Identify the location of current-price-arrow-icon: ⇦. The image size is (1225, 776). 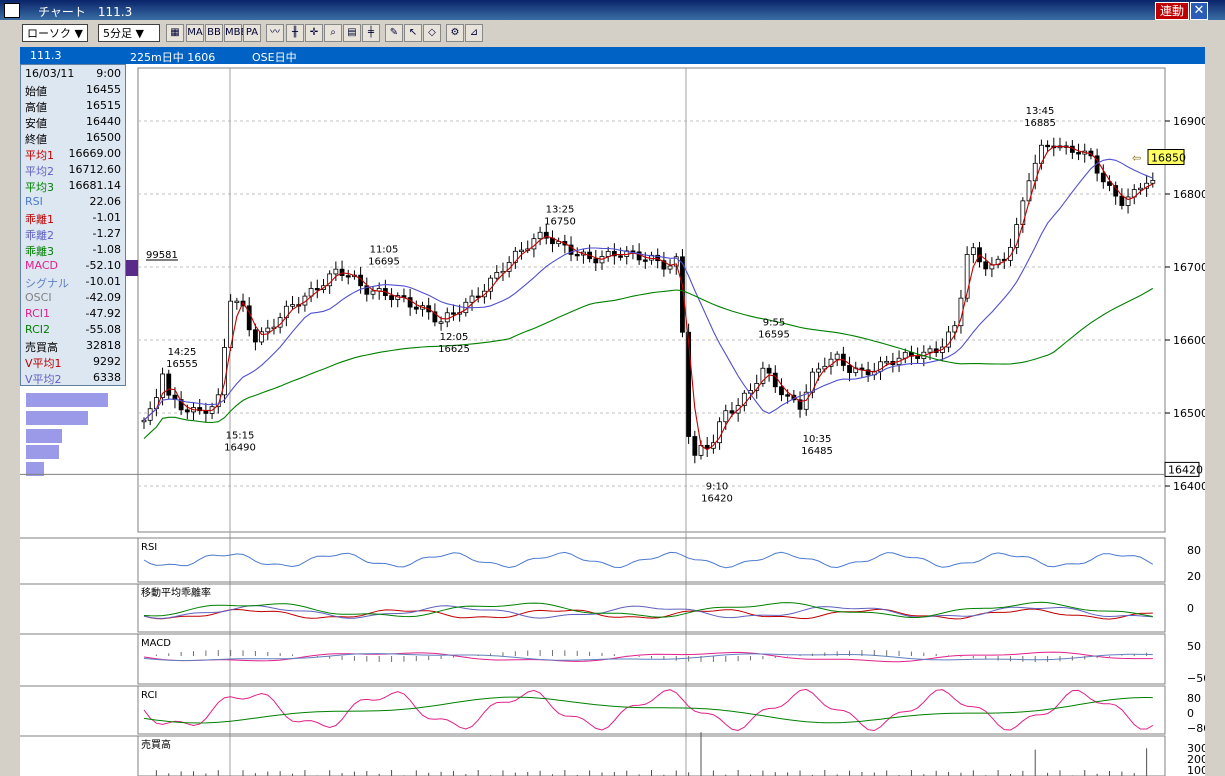
(1136, 158).